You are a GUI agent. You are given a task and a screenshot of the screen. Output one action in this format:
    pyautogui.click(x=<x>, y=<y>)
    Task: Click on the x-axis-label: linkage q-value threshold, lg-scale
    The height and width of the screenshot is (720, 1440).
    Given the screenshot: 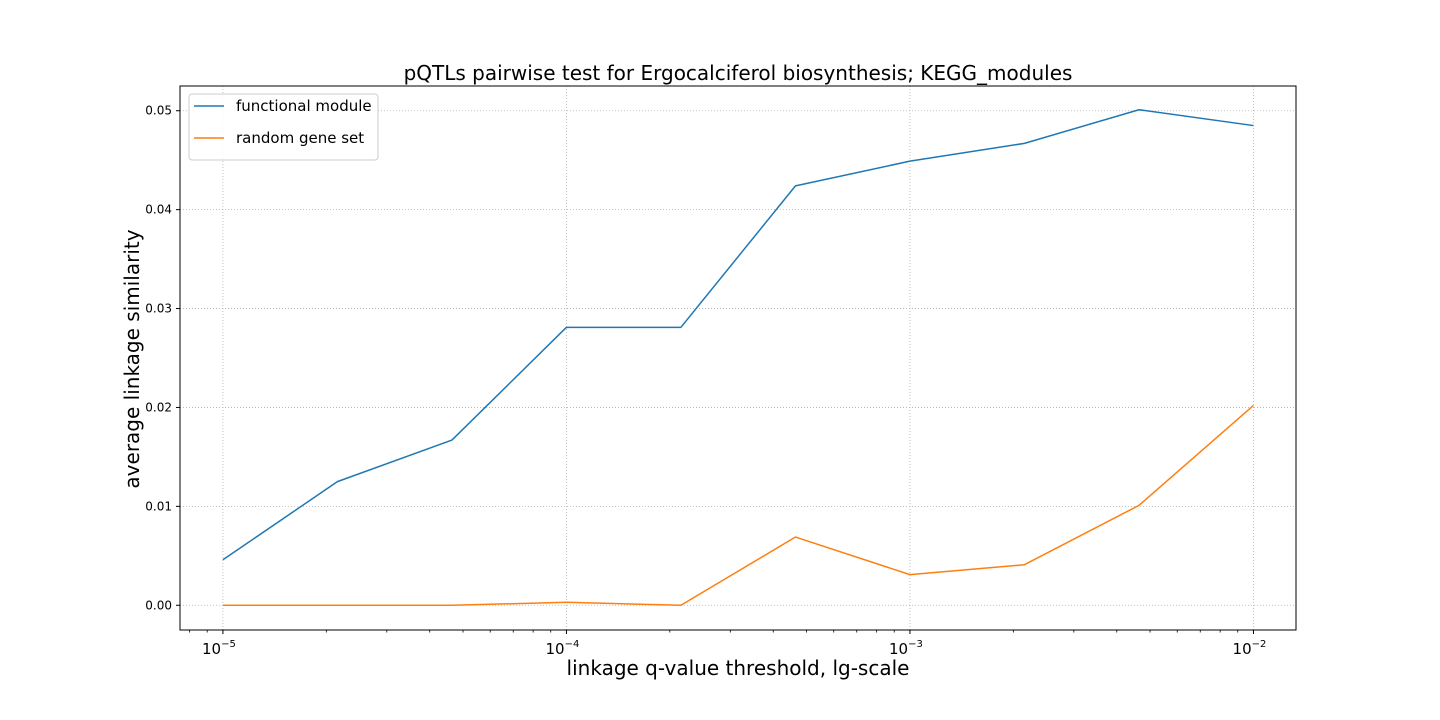 What is the action you would take?
    pyautogui.click(x=738, y=668)
    